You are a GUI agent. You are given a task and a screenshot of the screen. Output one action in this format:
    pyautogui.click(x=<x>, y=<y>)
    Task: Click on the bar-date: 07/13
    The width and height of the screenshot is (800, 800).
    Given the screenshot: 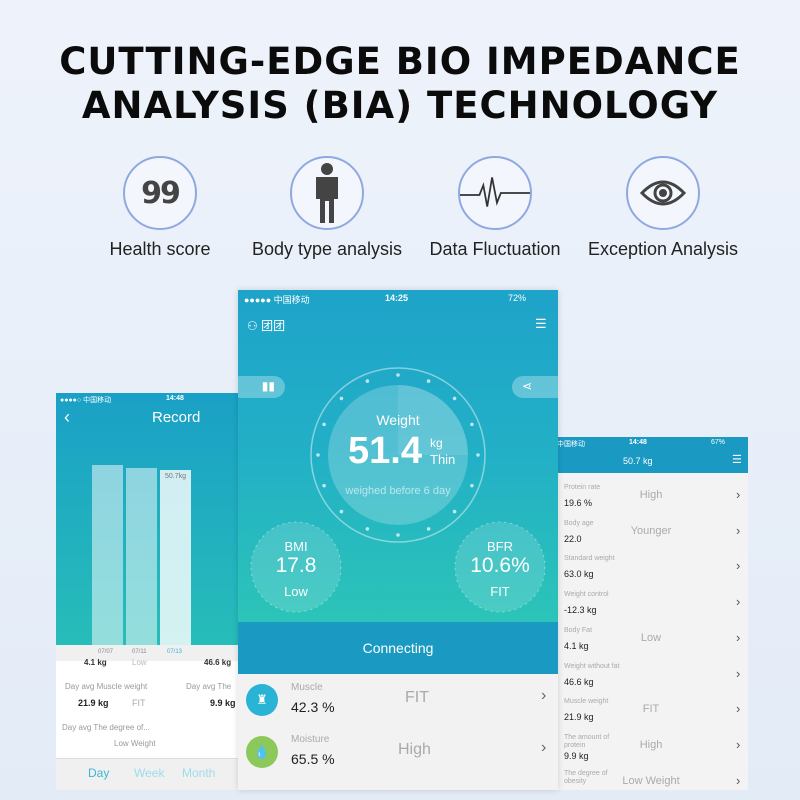 What is the action you would take?
    pyautogui.click(x=175, y=652)
    